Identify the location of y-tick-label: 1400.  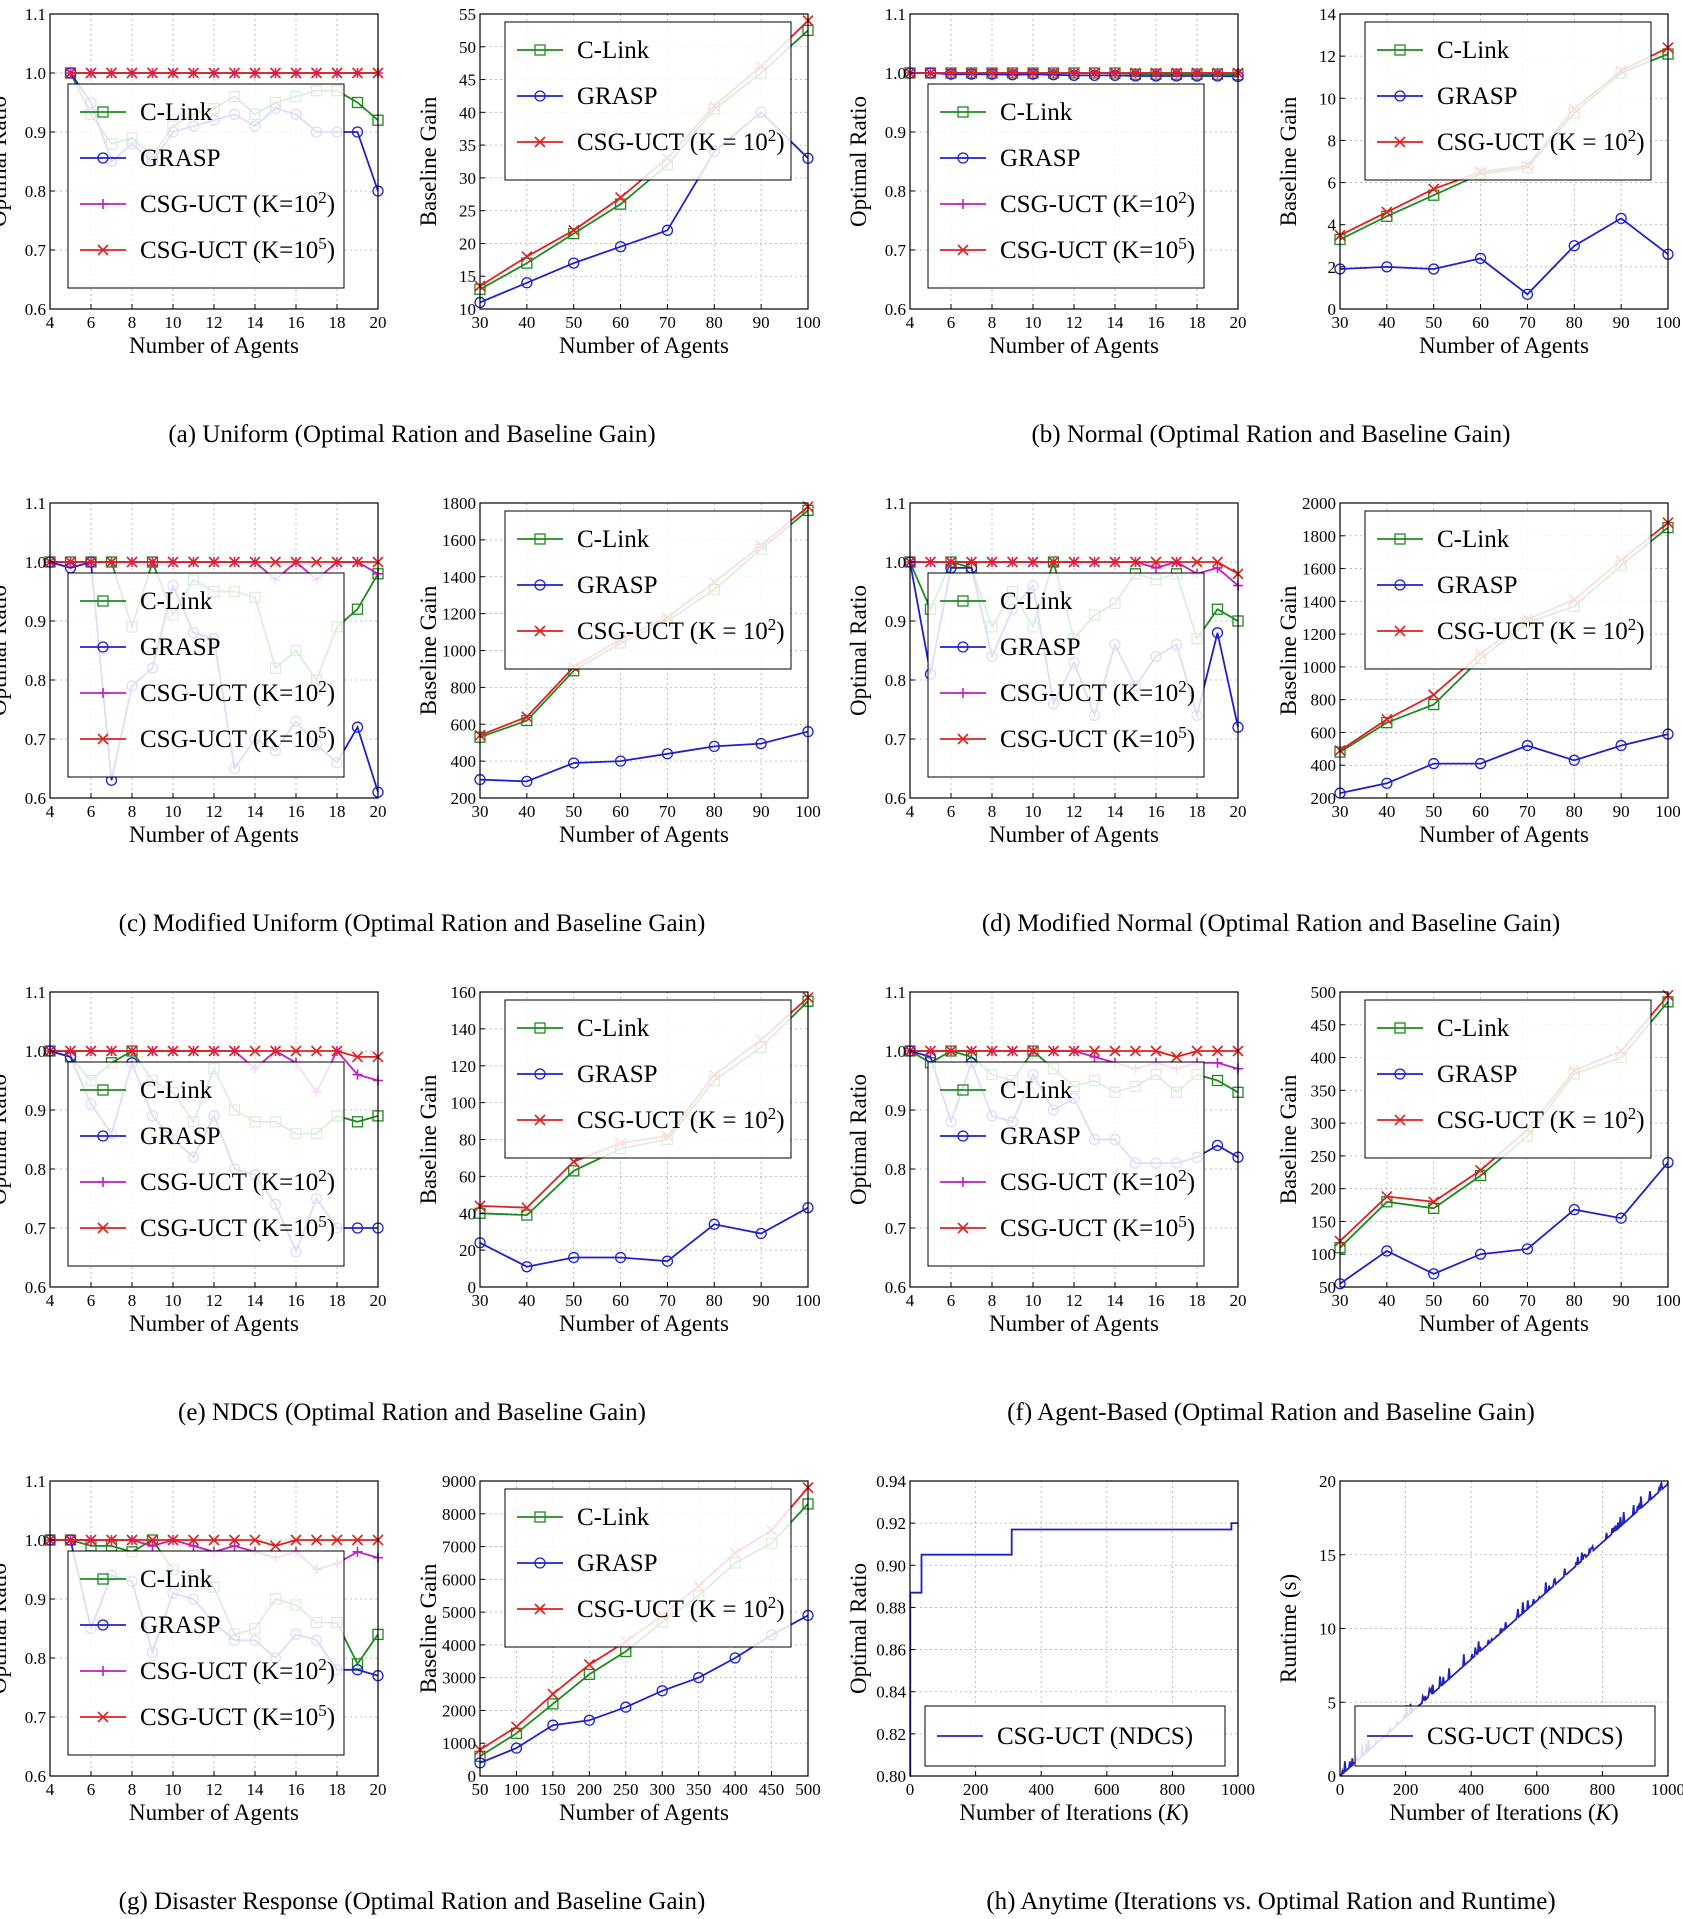
(1319, 601).